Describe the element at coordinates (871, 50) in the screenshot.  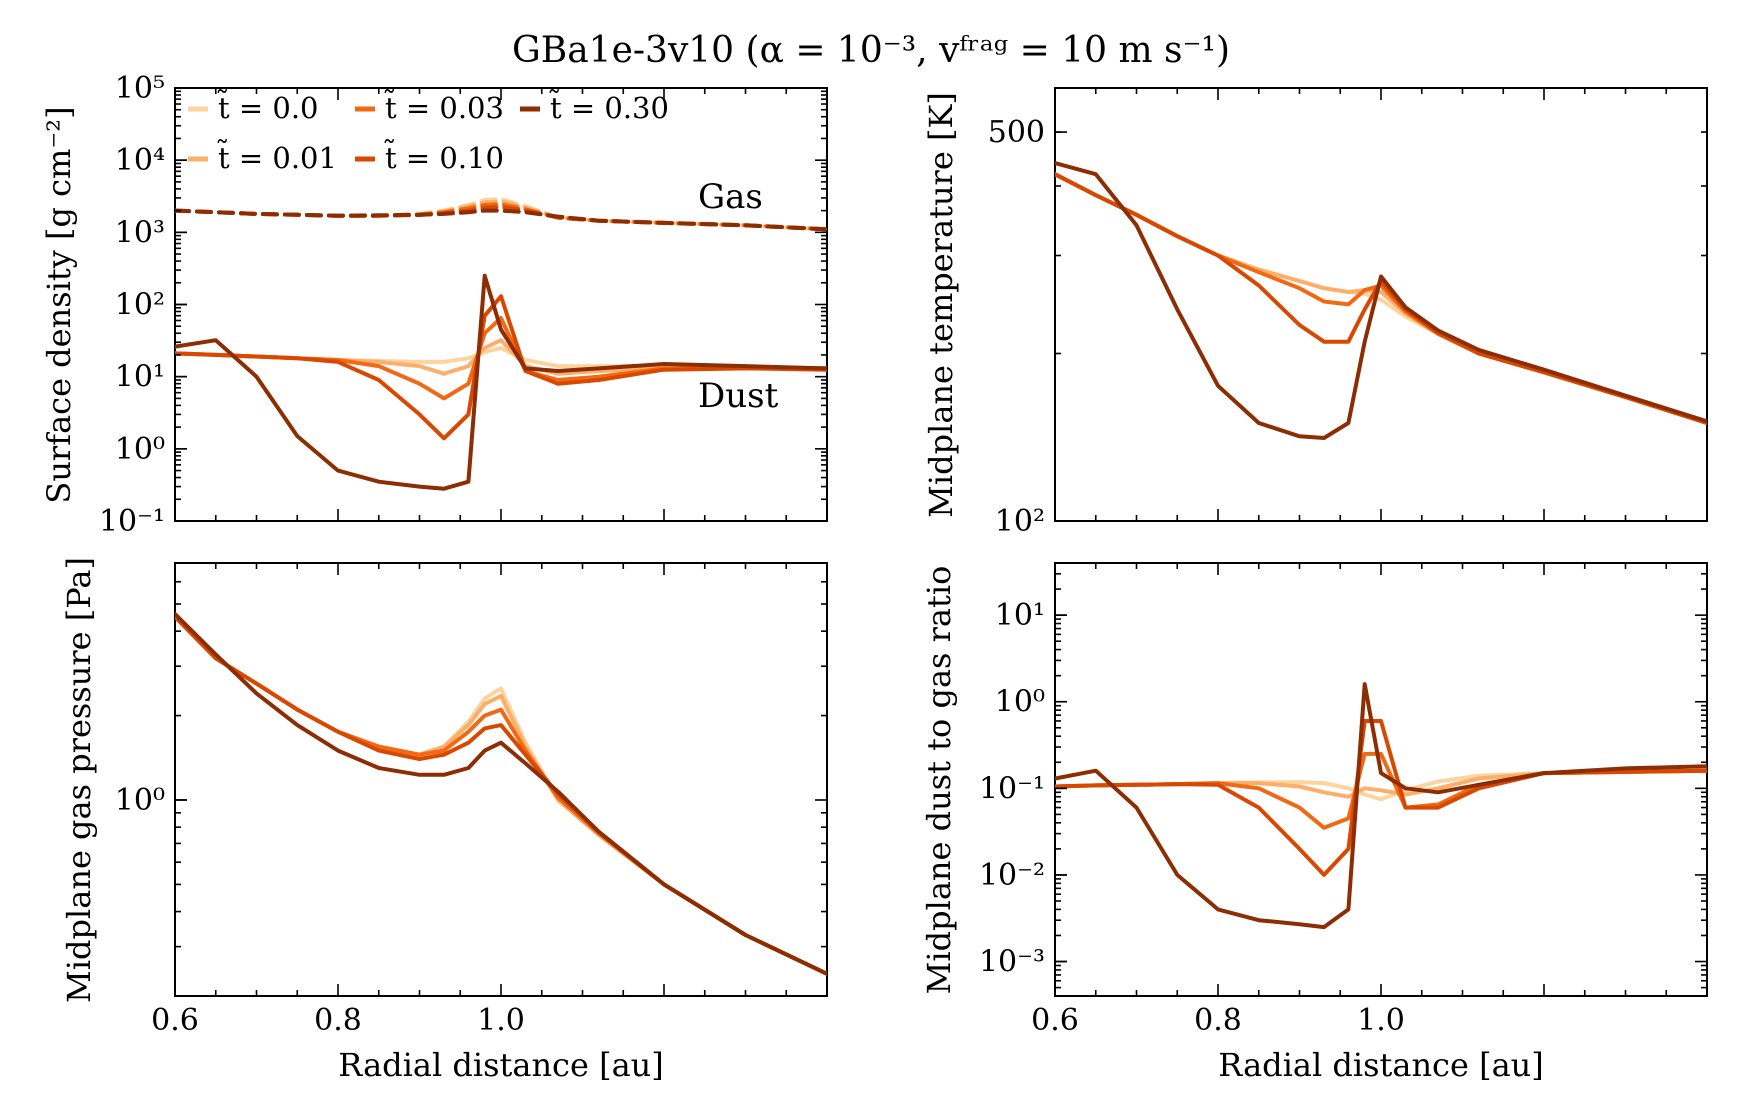
I see `figure-title: GBa1e-3v10 (α = 10⁻³, vᶠʳᵃᵍ = 10 m s⁻¹)` at that location.